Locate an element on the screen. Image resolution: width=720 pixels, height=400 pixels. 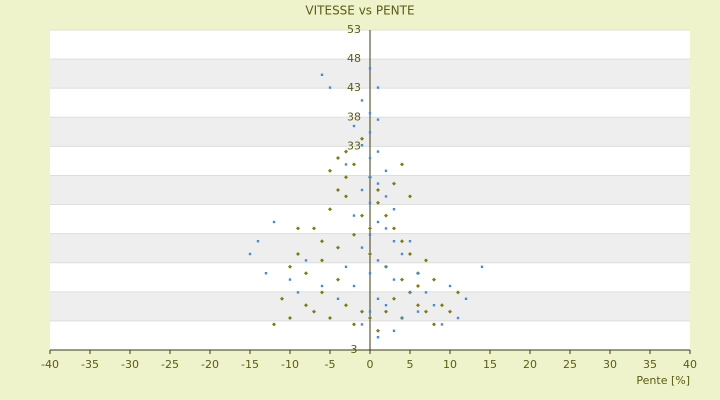
x-tick-label: -15 is located at coordinates (250, 364).